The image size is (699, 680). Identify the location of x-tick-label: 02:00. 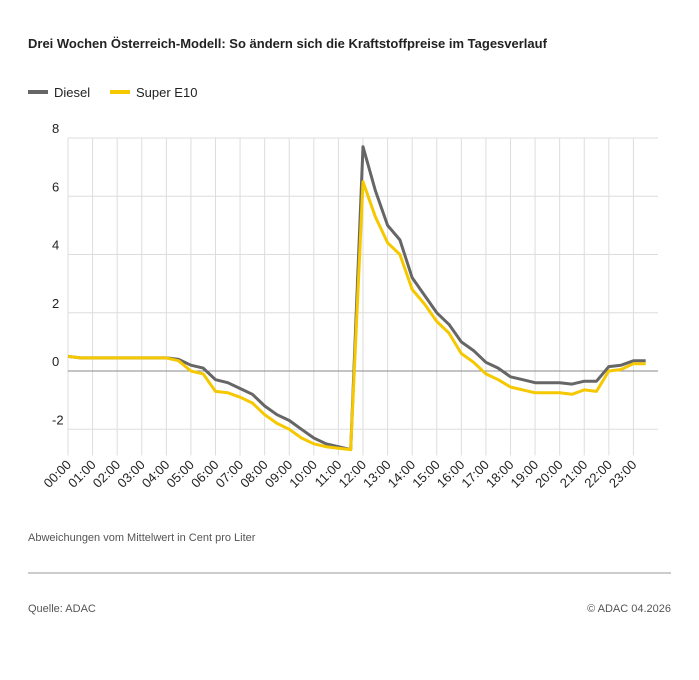
(107, 474).